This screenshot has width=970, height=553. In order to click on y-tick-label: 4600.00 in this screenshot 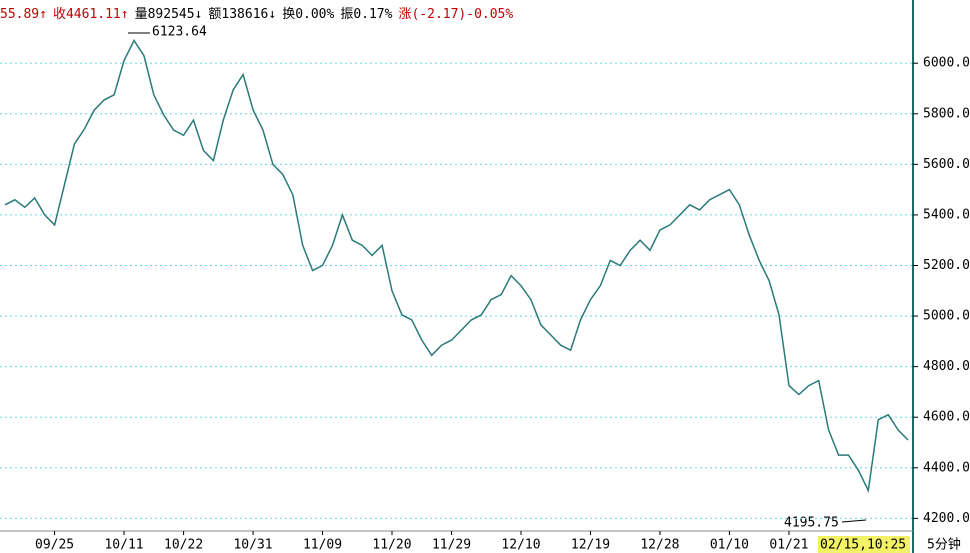, I will do `click(946, 417)`.